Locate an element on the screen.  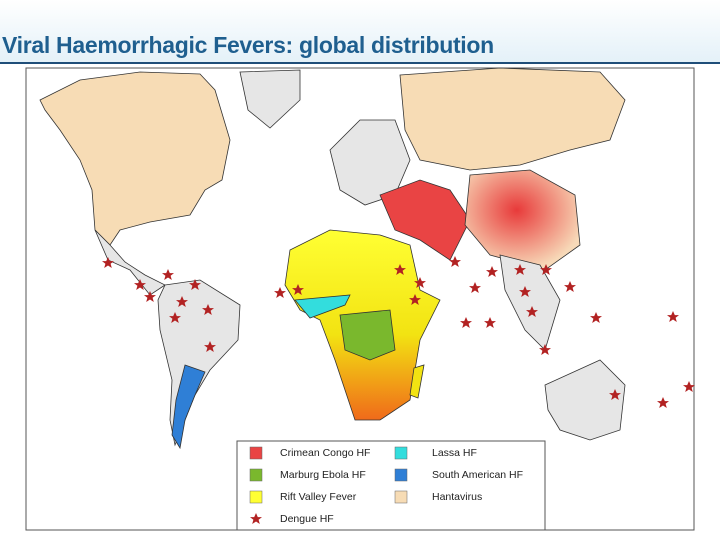
legend-label: South American HF is located at coordinates (477, 475).